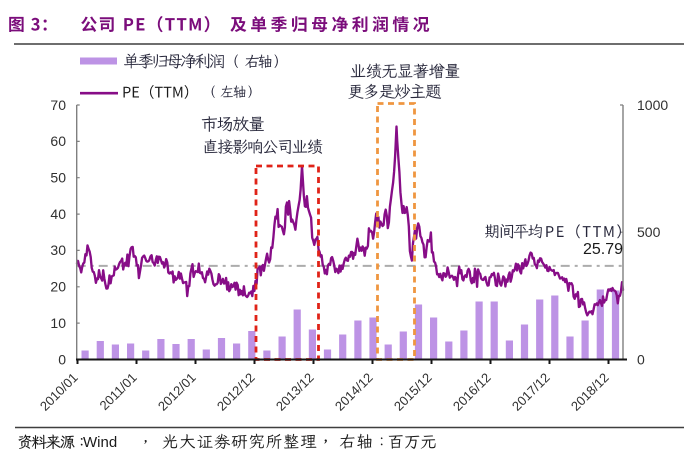 The height and width of the screenshot is (460, 693). What do you see at coordinates (649, 232) in the screenshot?
I see `svg-text: 500` at bounding box center [649, 232].